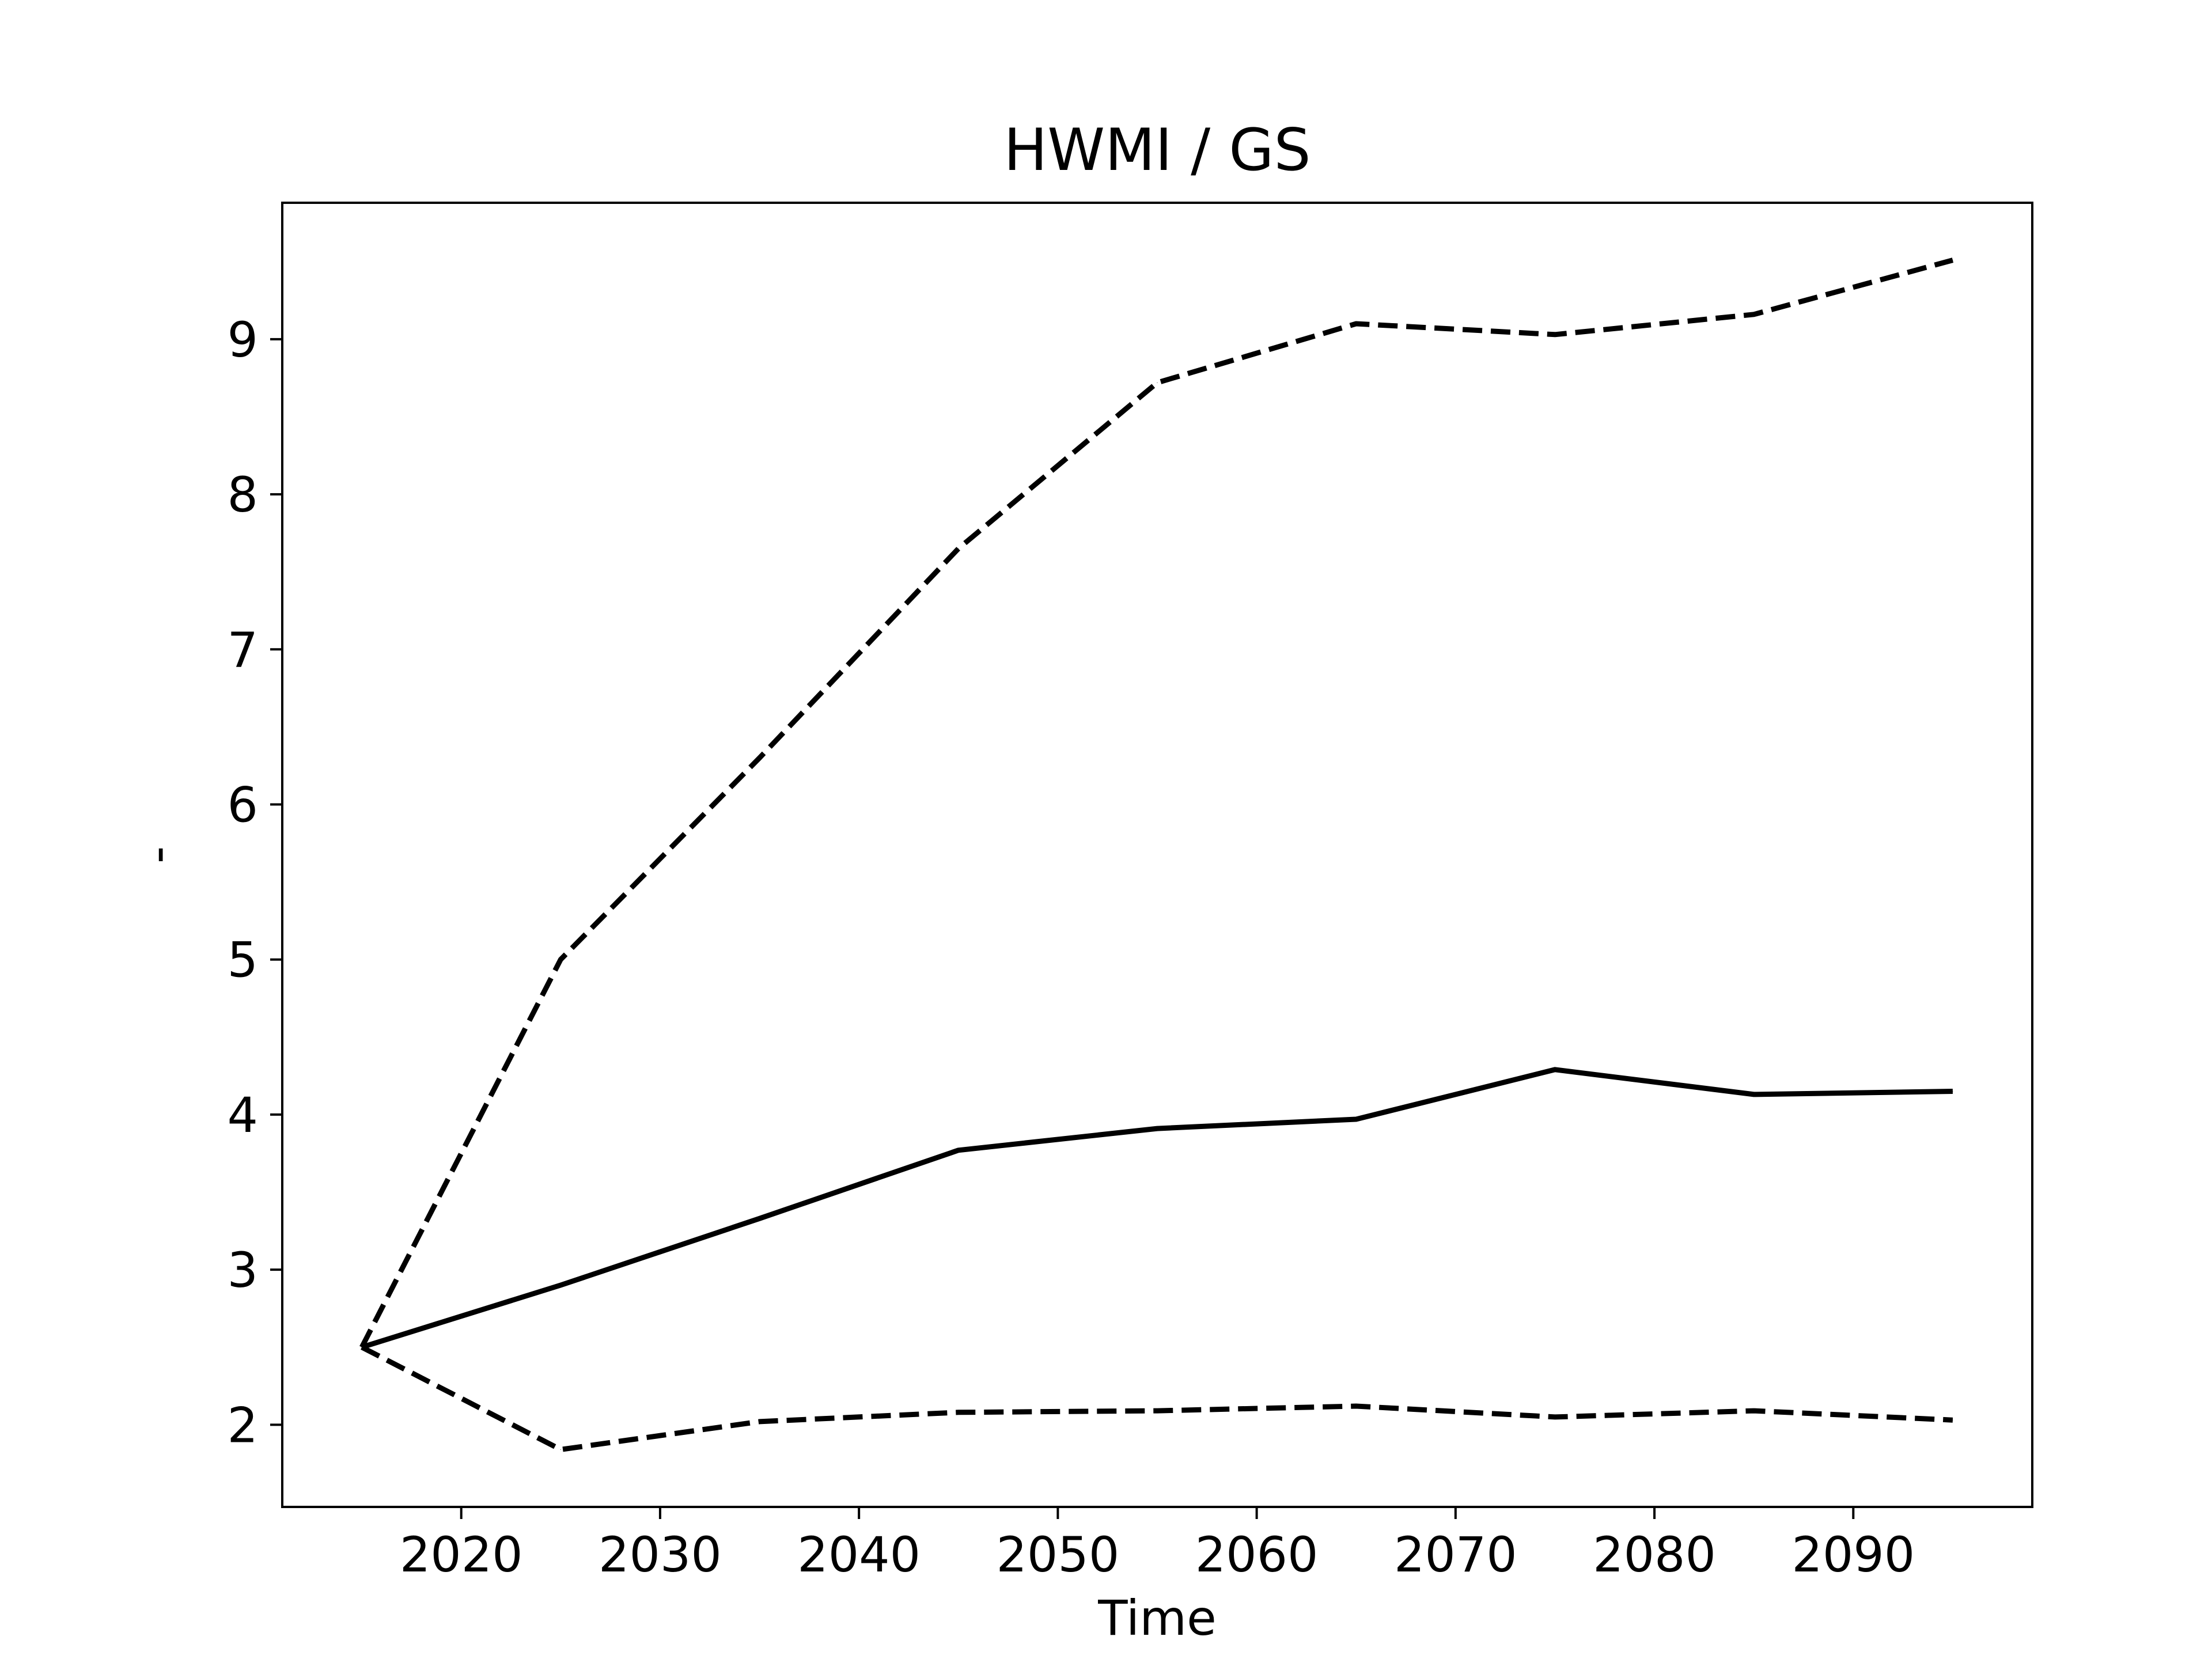  Describe the element at coordinates (243, 1425) in the screenshot. I see `y-tick-label: 2` at that location.